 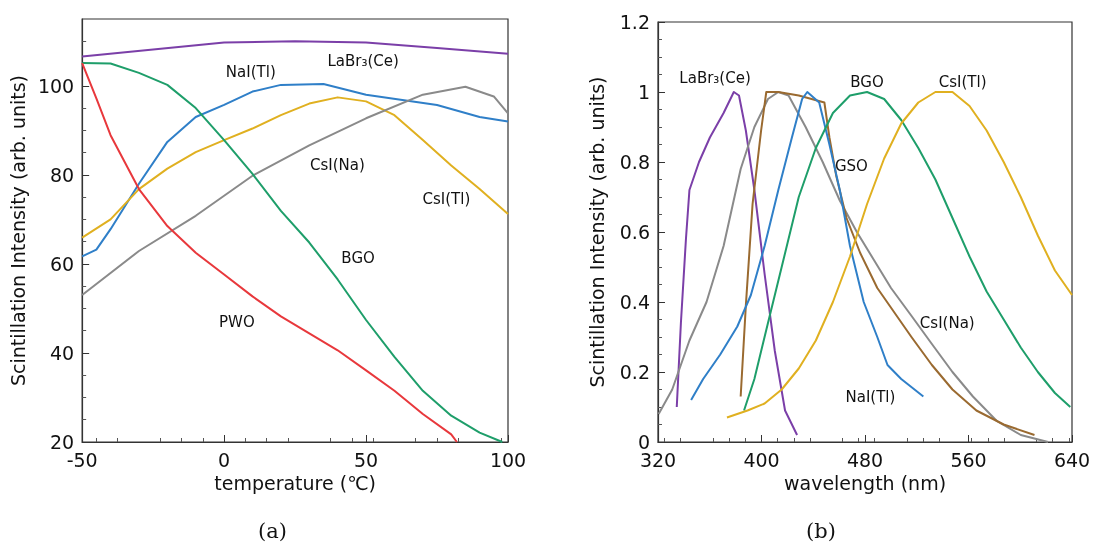 I want to click on x-tick-label: 100, so click(x=508, y=459).